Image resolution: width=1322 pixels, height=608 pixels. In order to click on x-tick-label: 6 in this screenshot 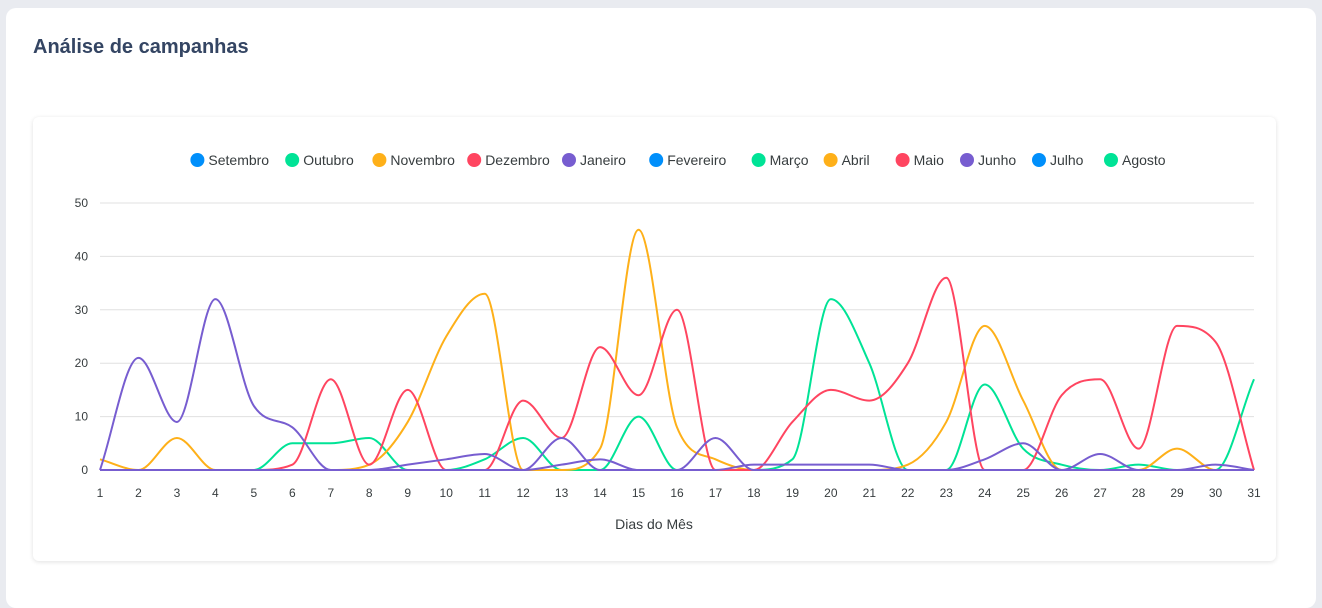, I will do `click(292, 493)`.